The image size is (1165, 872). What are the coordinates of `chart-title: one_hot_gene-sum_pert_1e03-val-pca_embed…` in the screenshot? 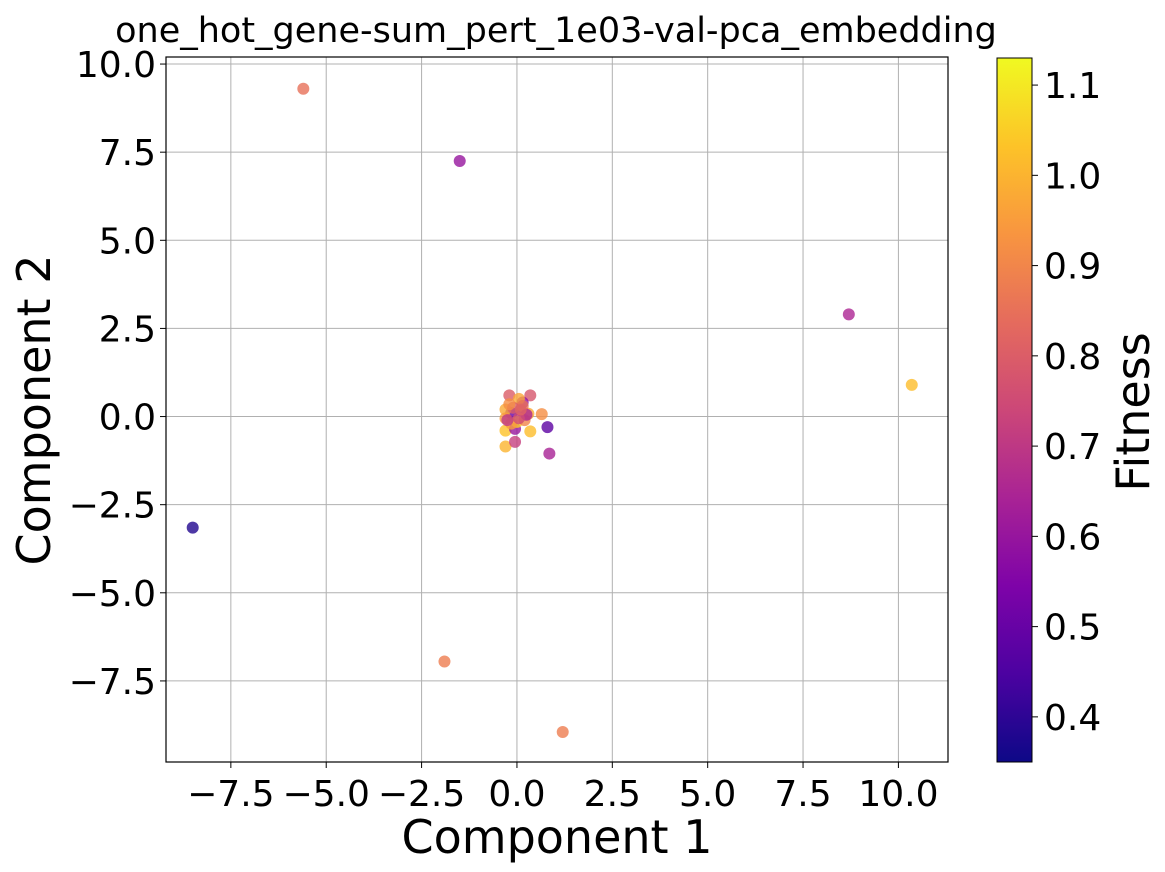 It's located at (556, 31).